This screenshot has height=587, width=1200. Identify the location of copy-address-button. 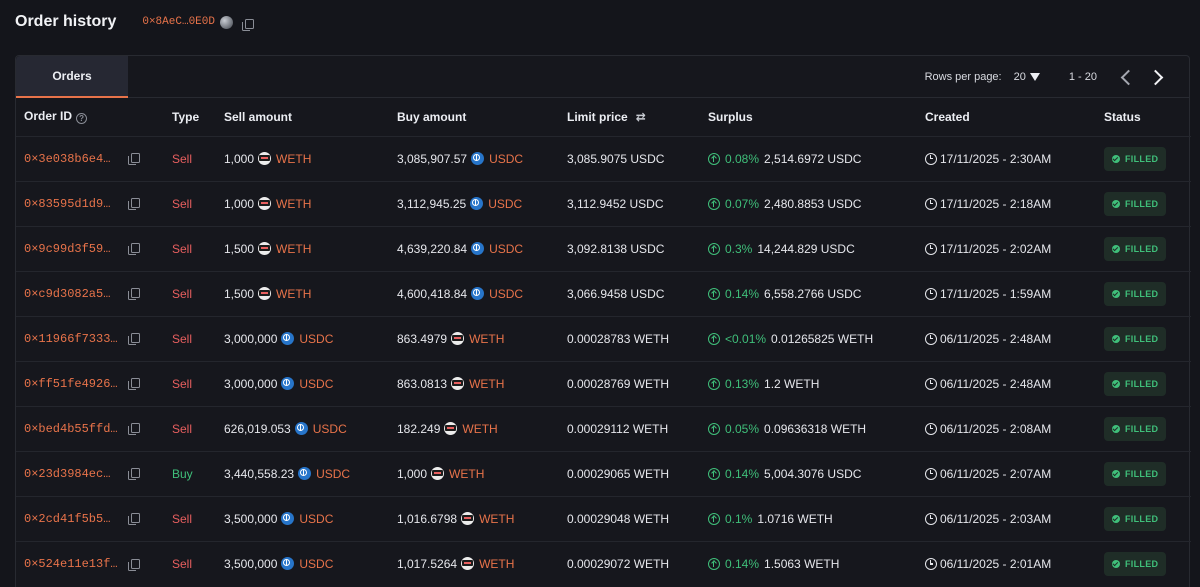
(247, 24).